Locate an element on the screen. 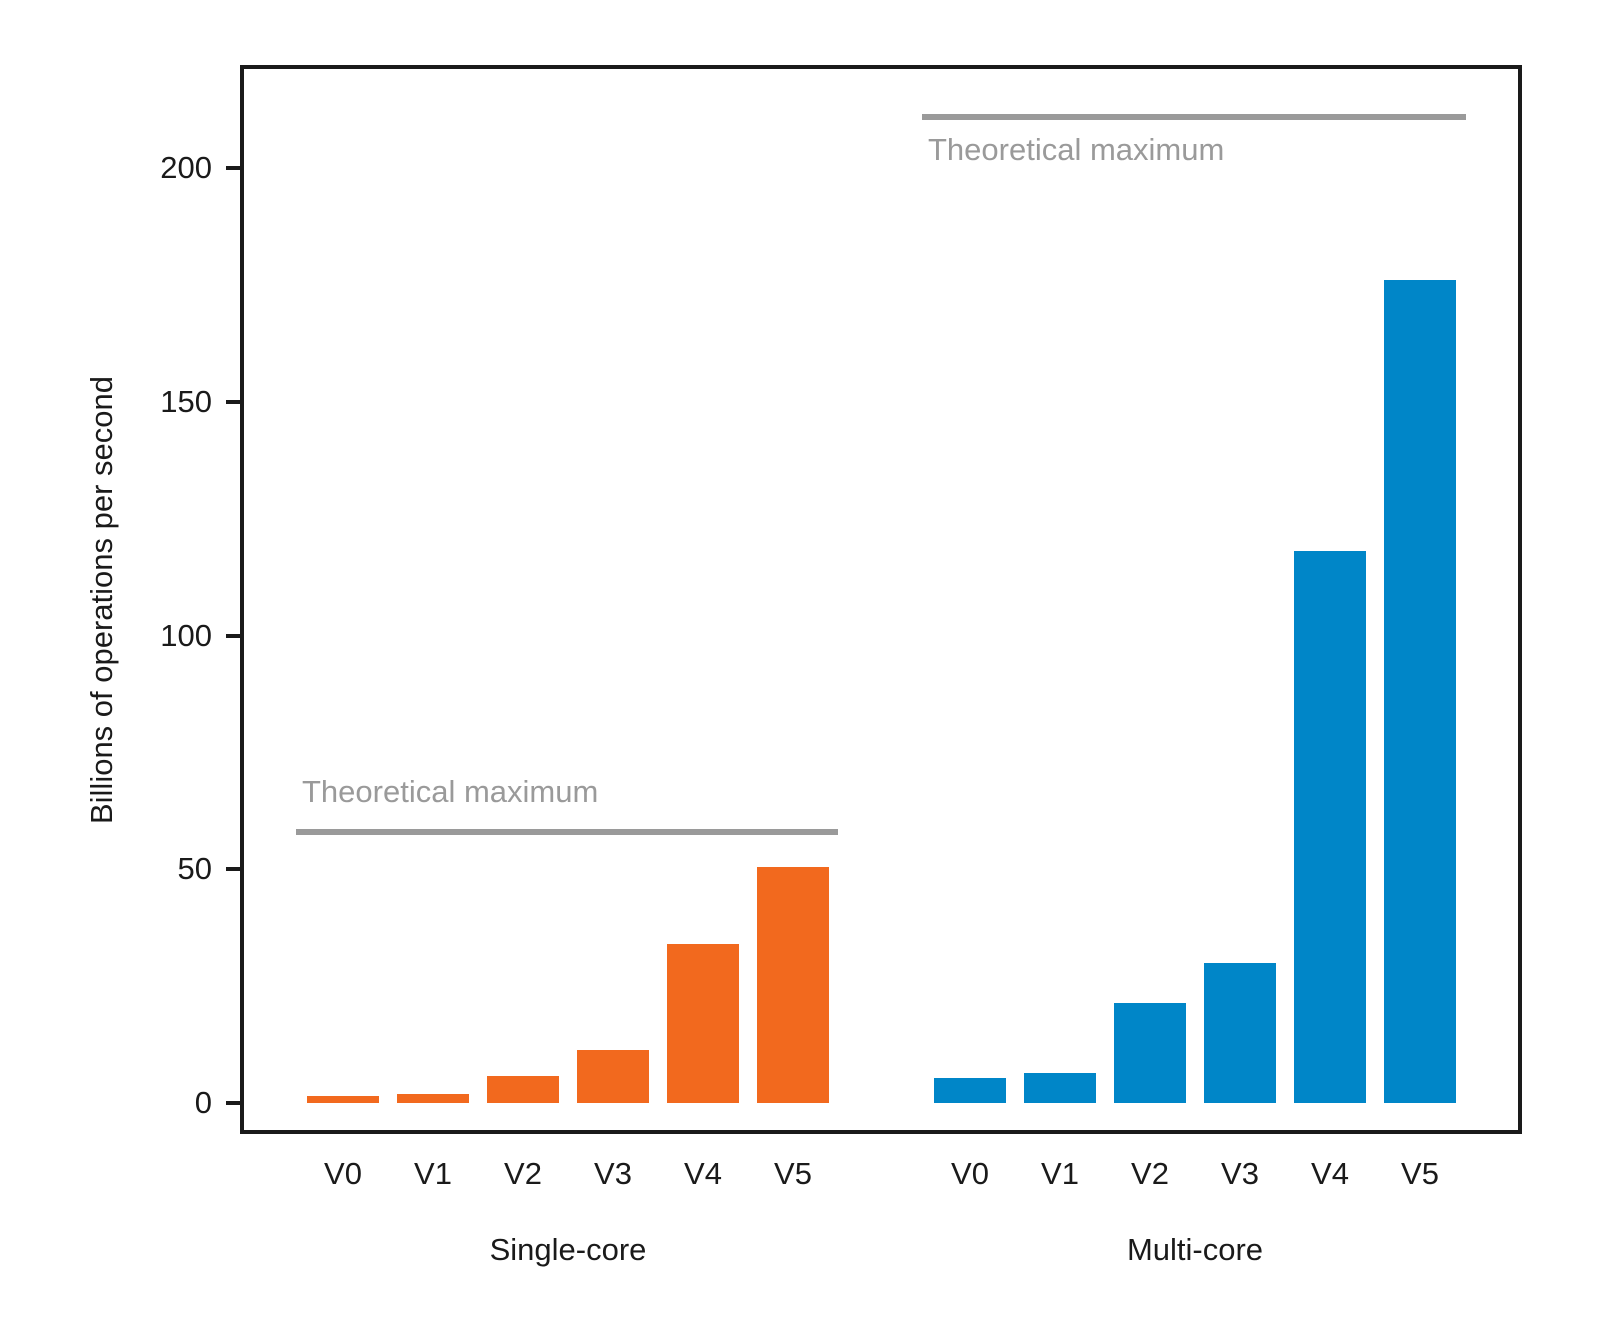  theoretical-max-line-multi-core is located at coordinates (1194, 116).